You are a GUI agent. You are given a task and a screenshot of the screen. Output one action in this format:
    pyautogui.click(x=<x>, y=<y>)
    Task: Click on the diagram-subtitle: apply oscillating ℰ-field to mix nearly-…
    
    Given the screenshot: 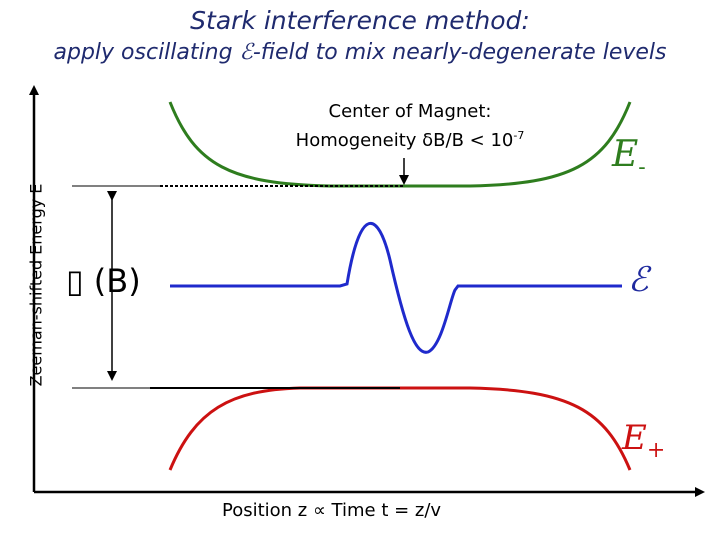 What is the action you would take?
    pyautogui.click(x=360, y=52)
    